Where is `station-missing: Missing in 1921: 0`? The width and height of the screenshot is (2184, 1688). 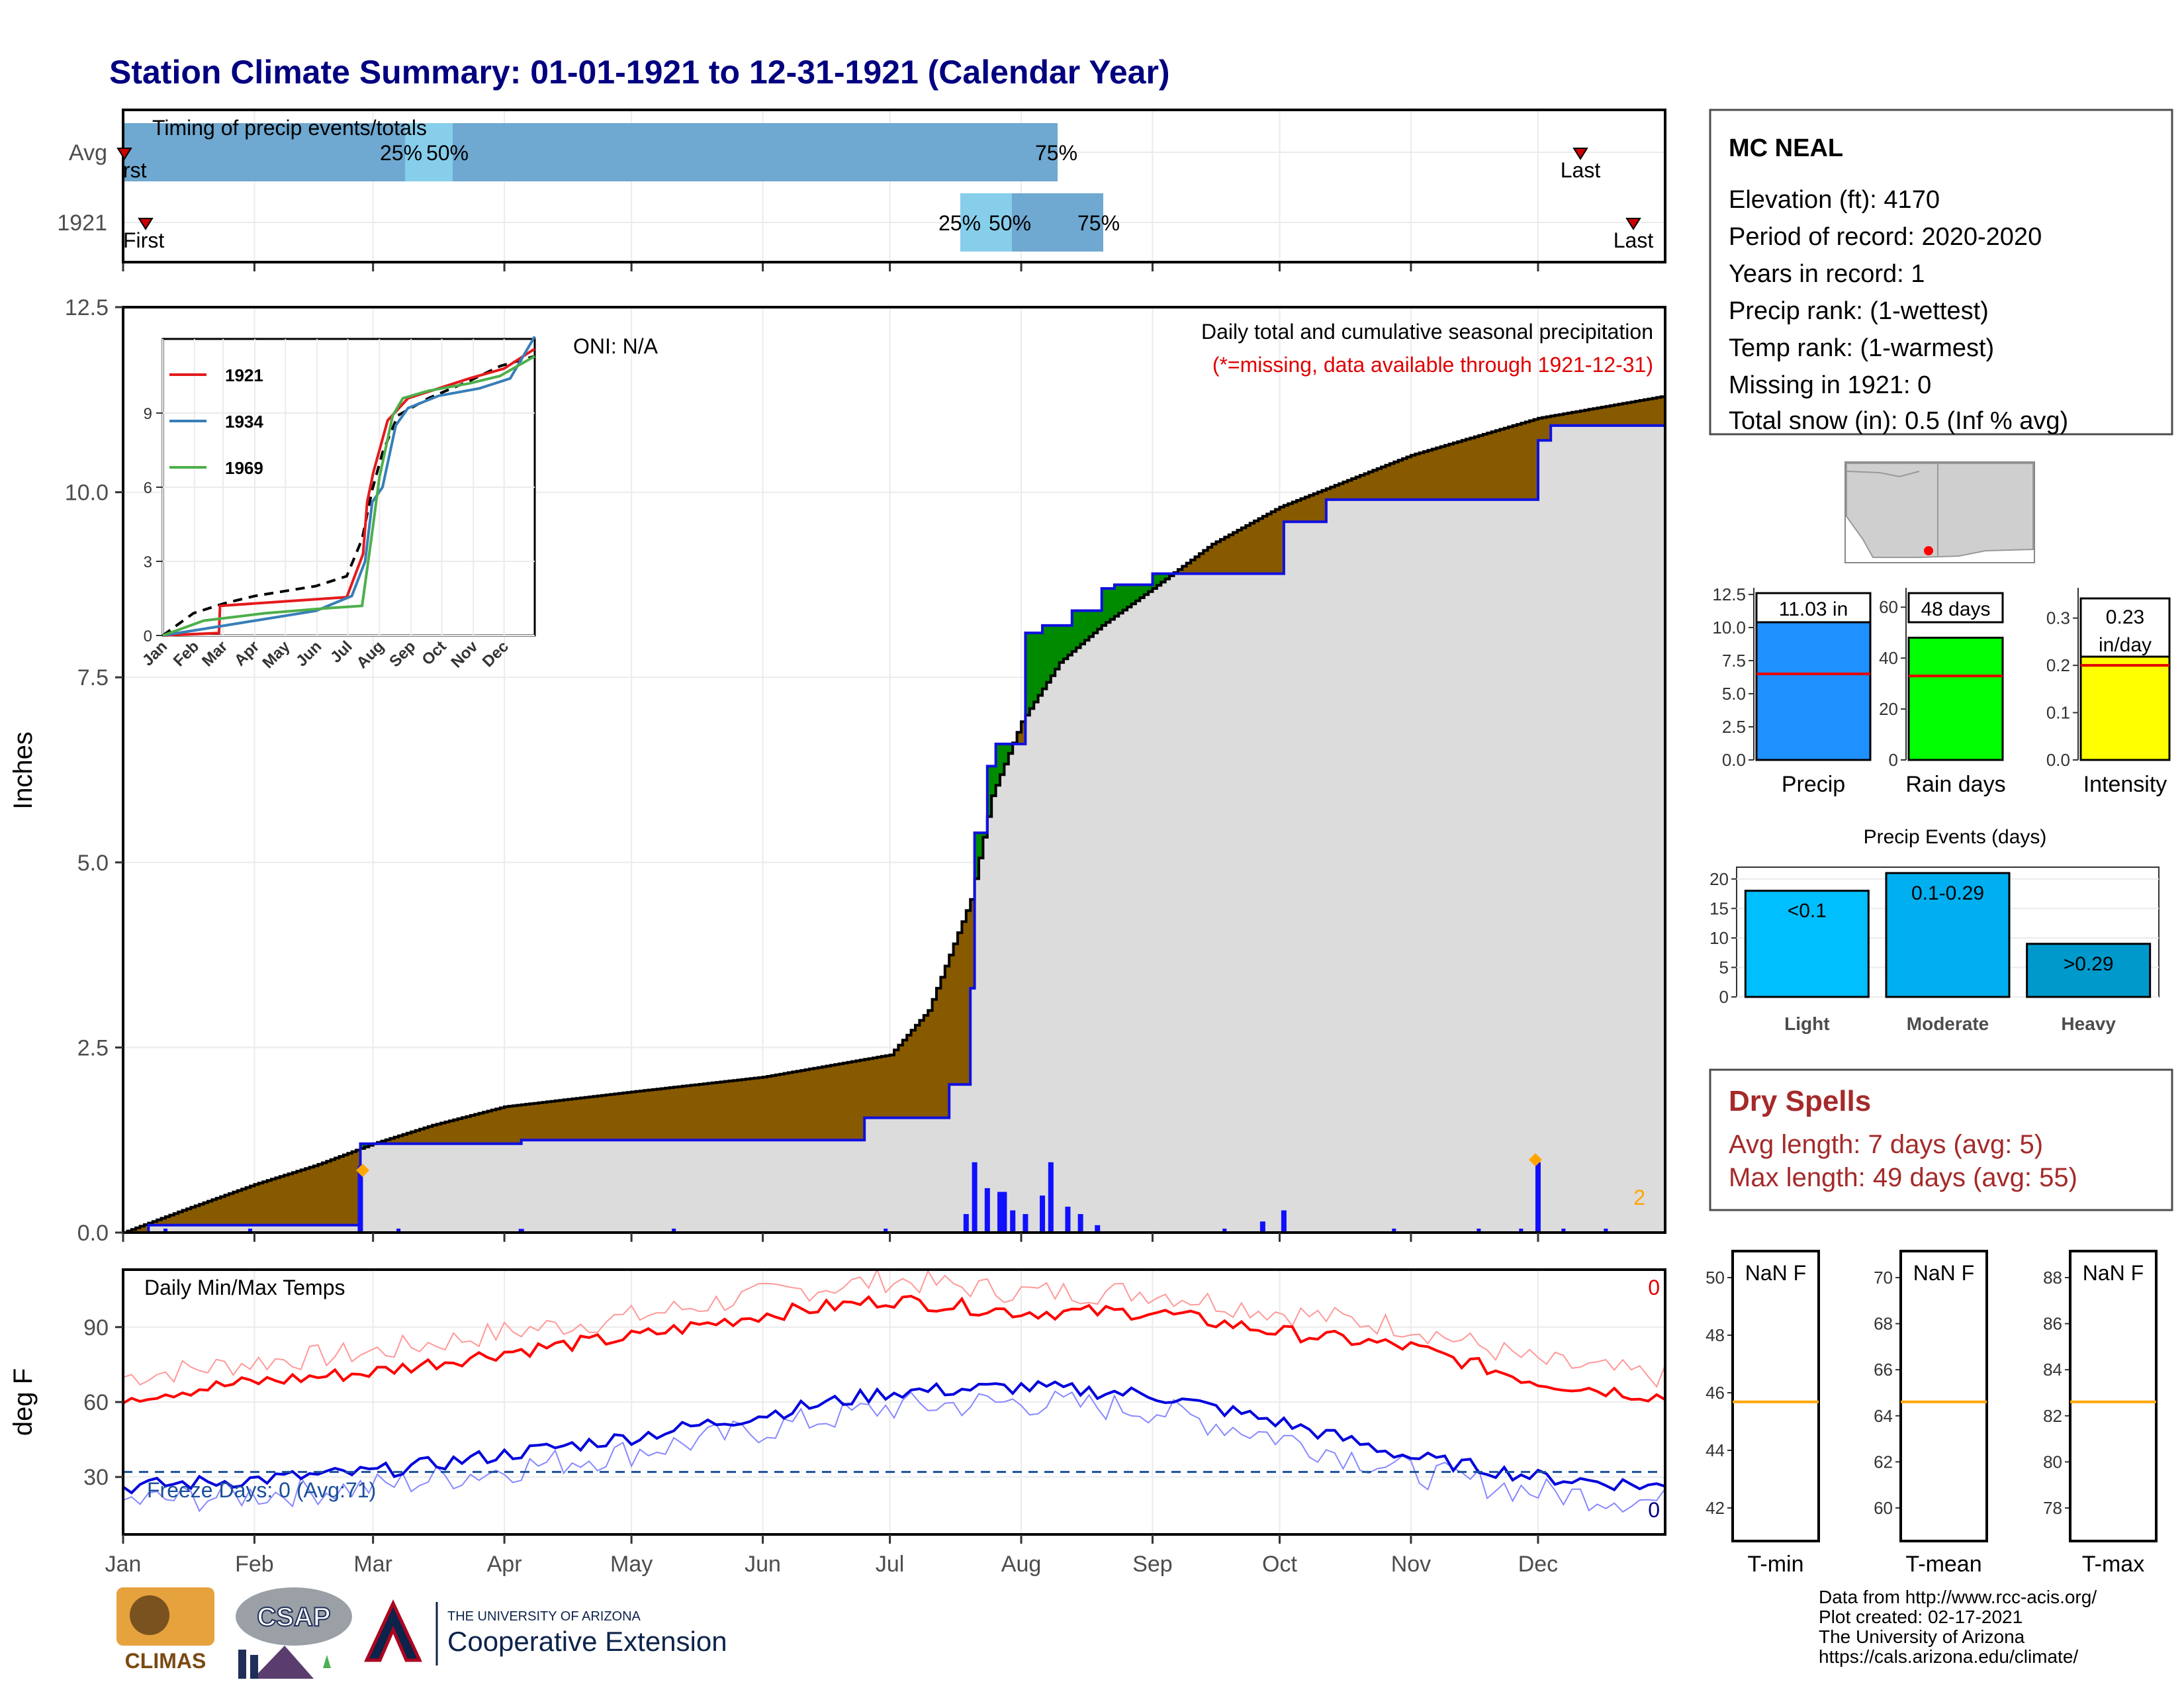
station-missing: Missing in 1921: 0 is located at coordinates (1830, 385).